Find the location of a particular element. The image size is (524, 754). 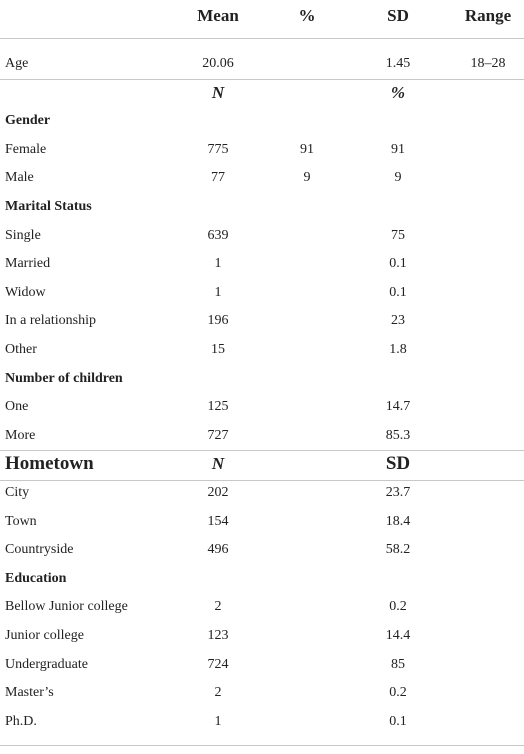

section-label: Hometown is located at coordinates (49, 464).